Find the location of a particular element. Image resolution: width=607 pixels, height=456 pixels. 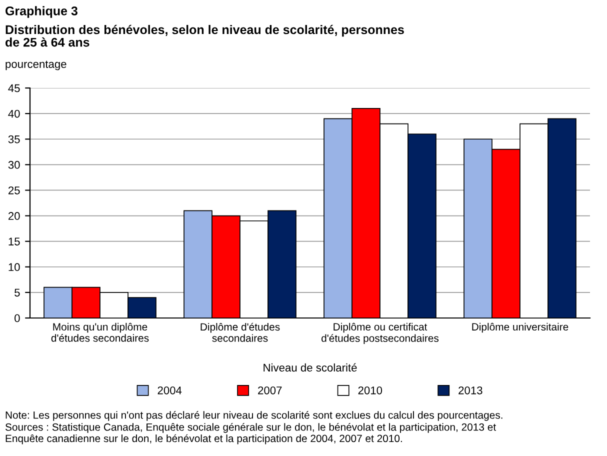

y-tick-label: 15 is located at coordinates (14, 242).